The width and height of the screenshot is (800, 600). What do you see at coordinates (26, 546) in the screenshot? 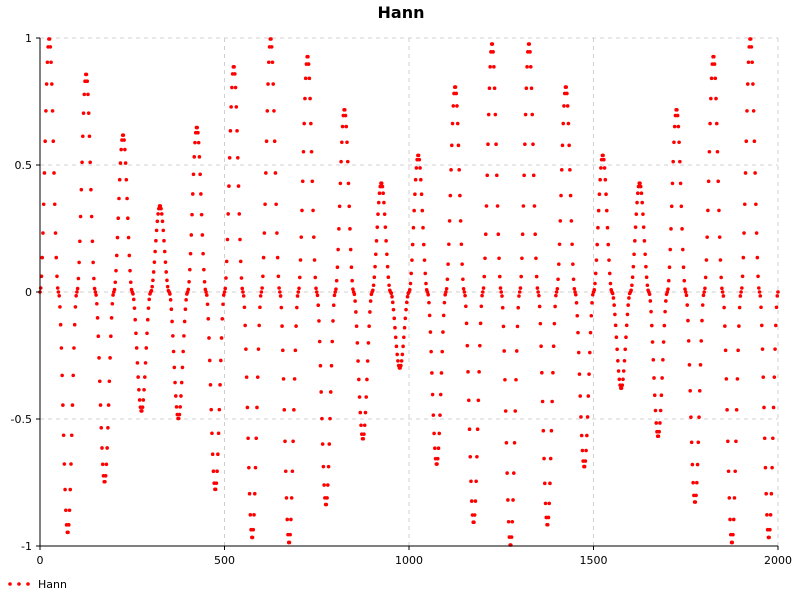
I see `y-tick-label-0: -1` at bounding box center [26, 546].